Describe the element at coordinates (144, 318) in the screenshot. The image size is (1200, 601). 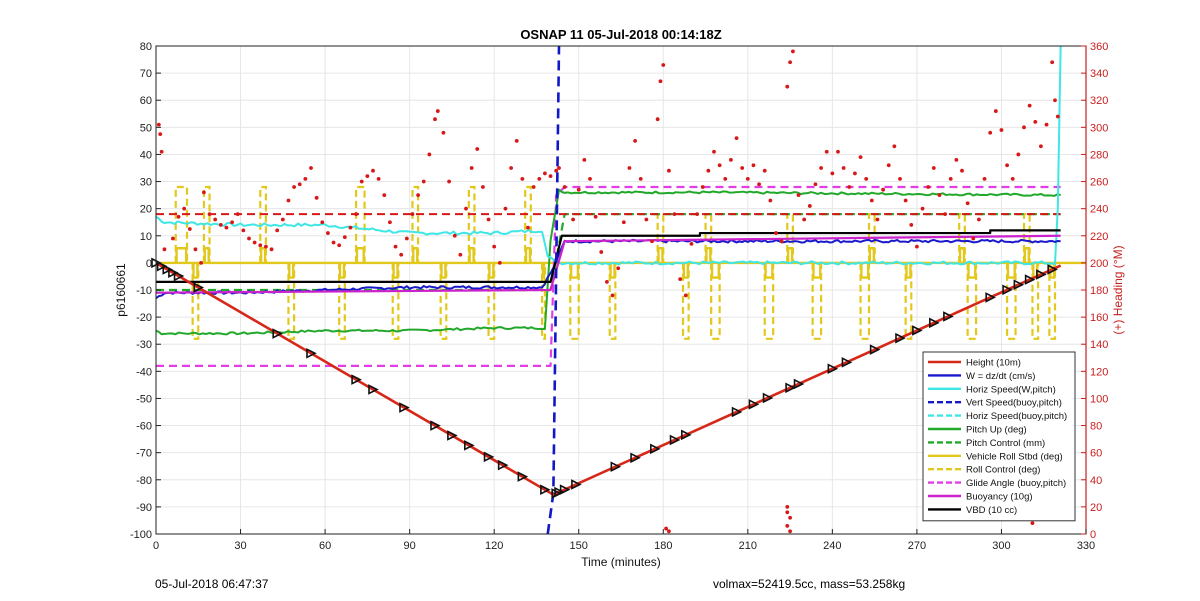
I see `y-tick-label: -20` at that location.